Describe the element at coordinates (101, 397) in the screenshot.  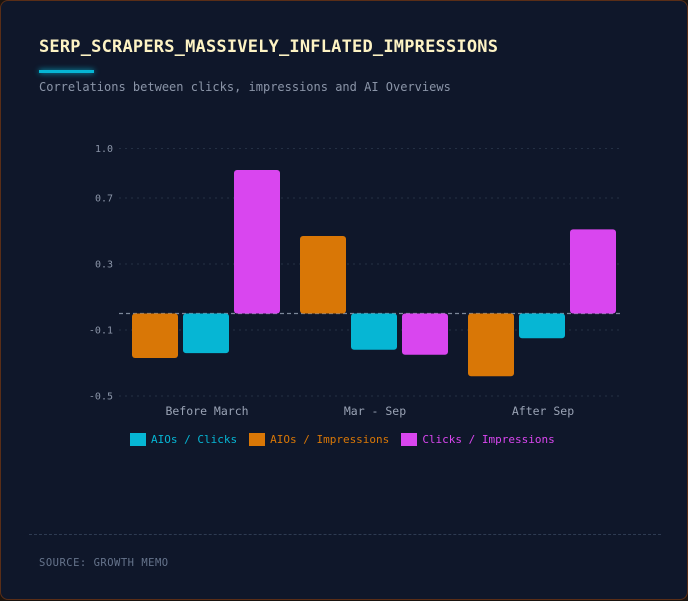
I see `y-tick-label: -0.5` at that location.